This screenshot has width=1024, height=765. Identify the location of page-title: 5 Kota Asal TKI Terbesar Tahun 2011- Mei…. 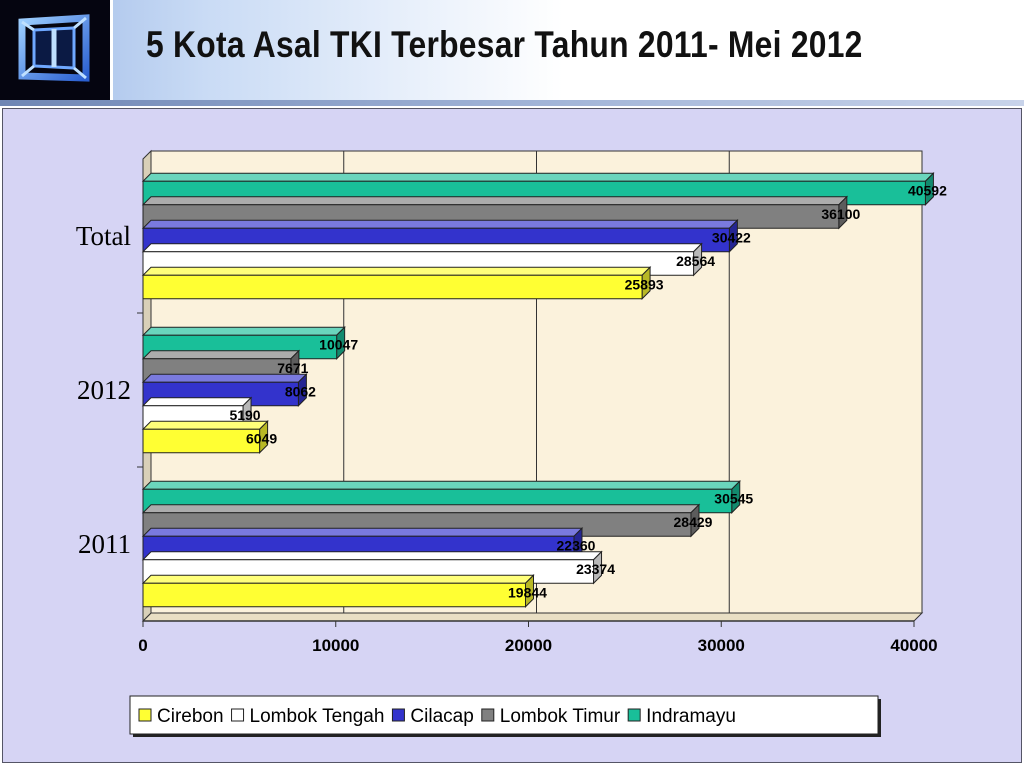
(504, 44).